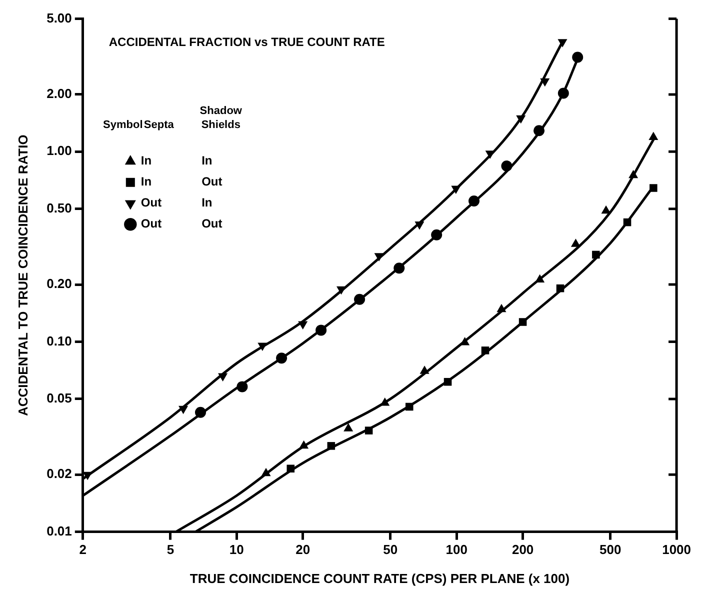  Describe the element at coordinates (159, 125) in the screenshot. I see `annotation: Septa` at that location.